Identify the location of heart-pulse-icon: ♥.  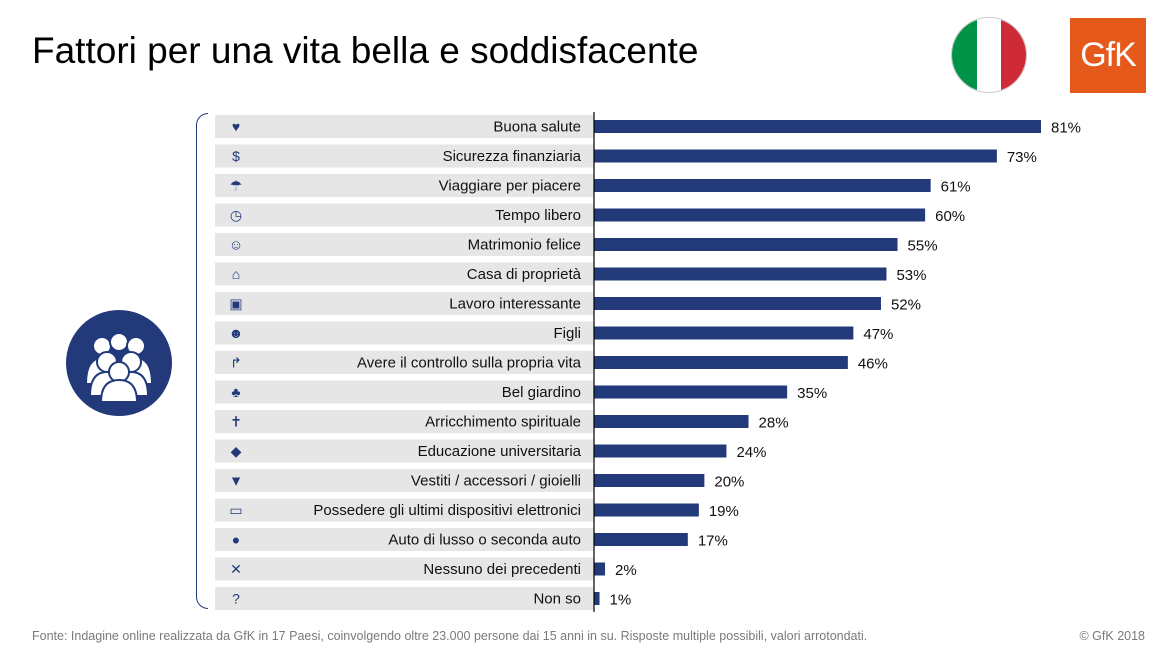
(236, 127).